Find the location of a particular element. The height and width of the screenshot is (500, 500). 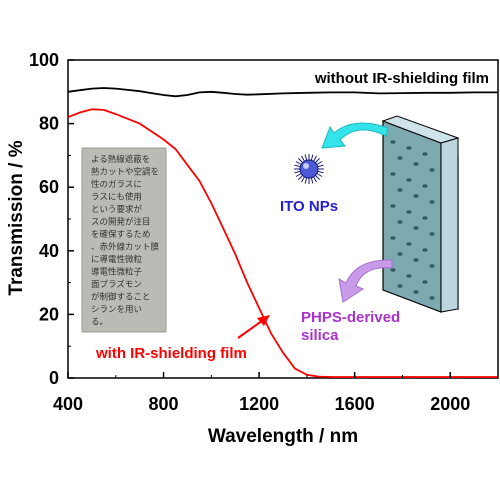

y-tick-label: 20 is located at coordinates (49, 314).